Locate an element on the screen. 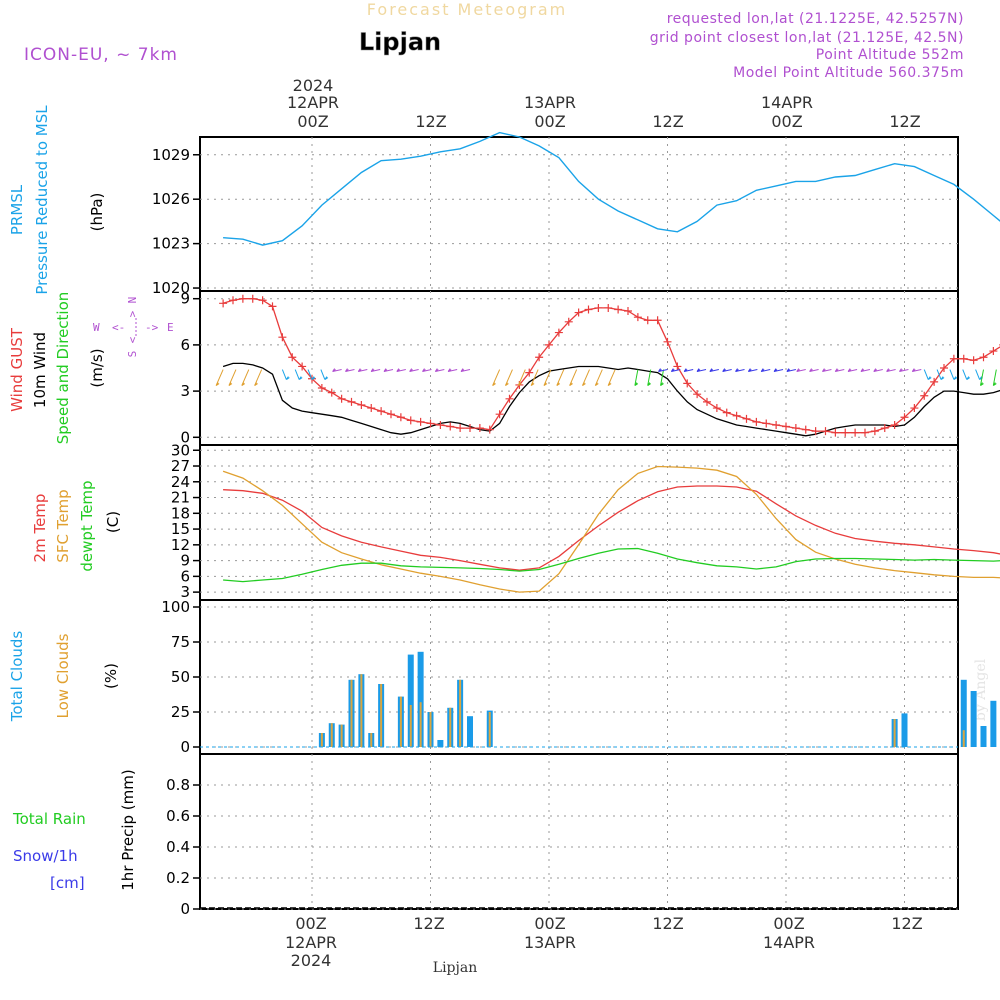  wind10-line is located at coordinates (611, 399).